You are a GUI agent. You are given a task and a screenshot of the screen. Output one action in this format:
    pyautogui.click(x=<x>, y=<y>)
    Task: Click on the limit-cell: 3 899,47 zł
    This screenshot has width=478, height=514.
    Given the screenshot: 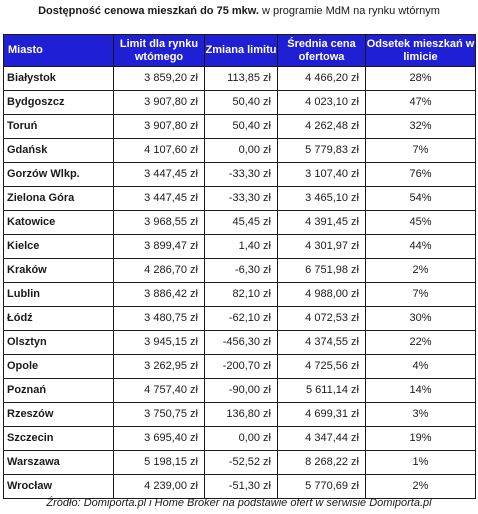 What is the action you would take?
    pyautogui.click(x=159, y=246)
    